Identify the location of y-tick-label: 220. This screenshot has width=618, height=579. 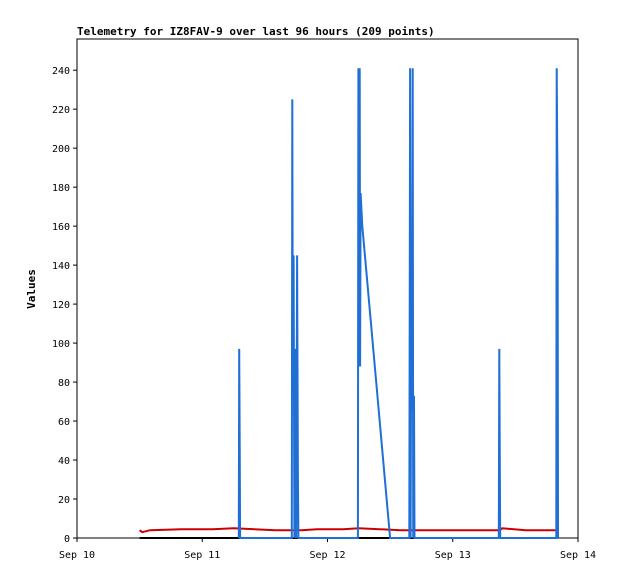
(61, 110).